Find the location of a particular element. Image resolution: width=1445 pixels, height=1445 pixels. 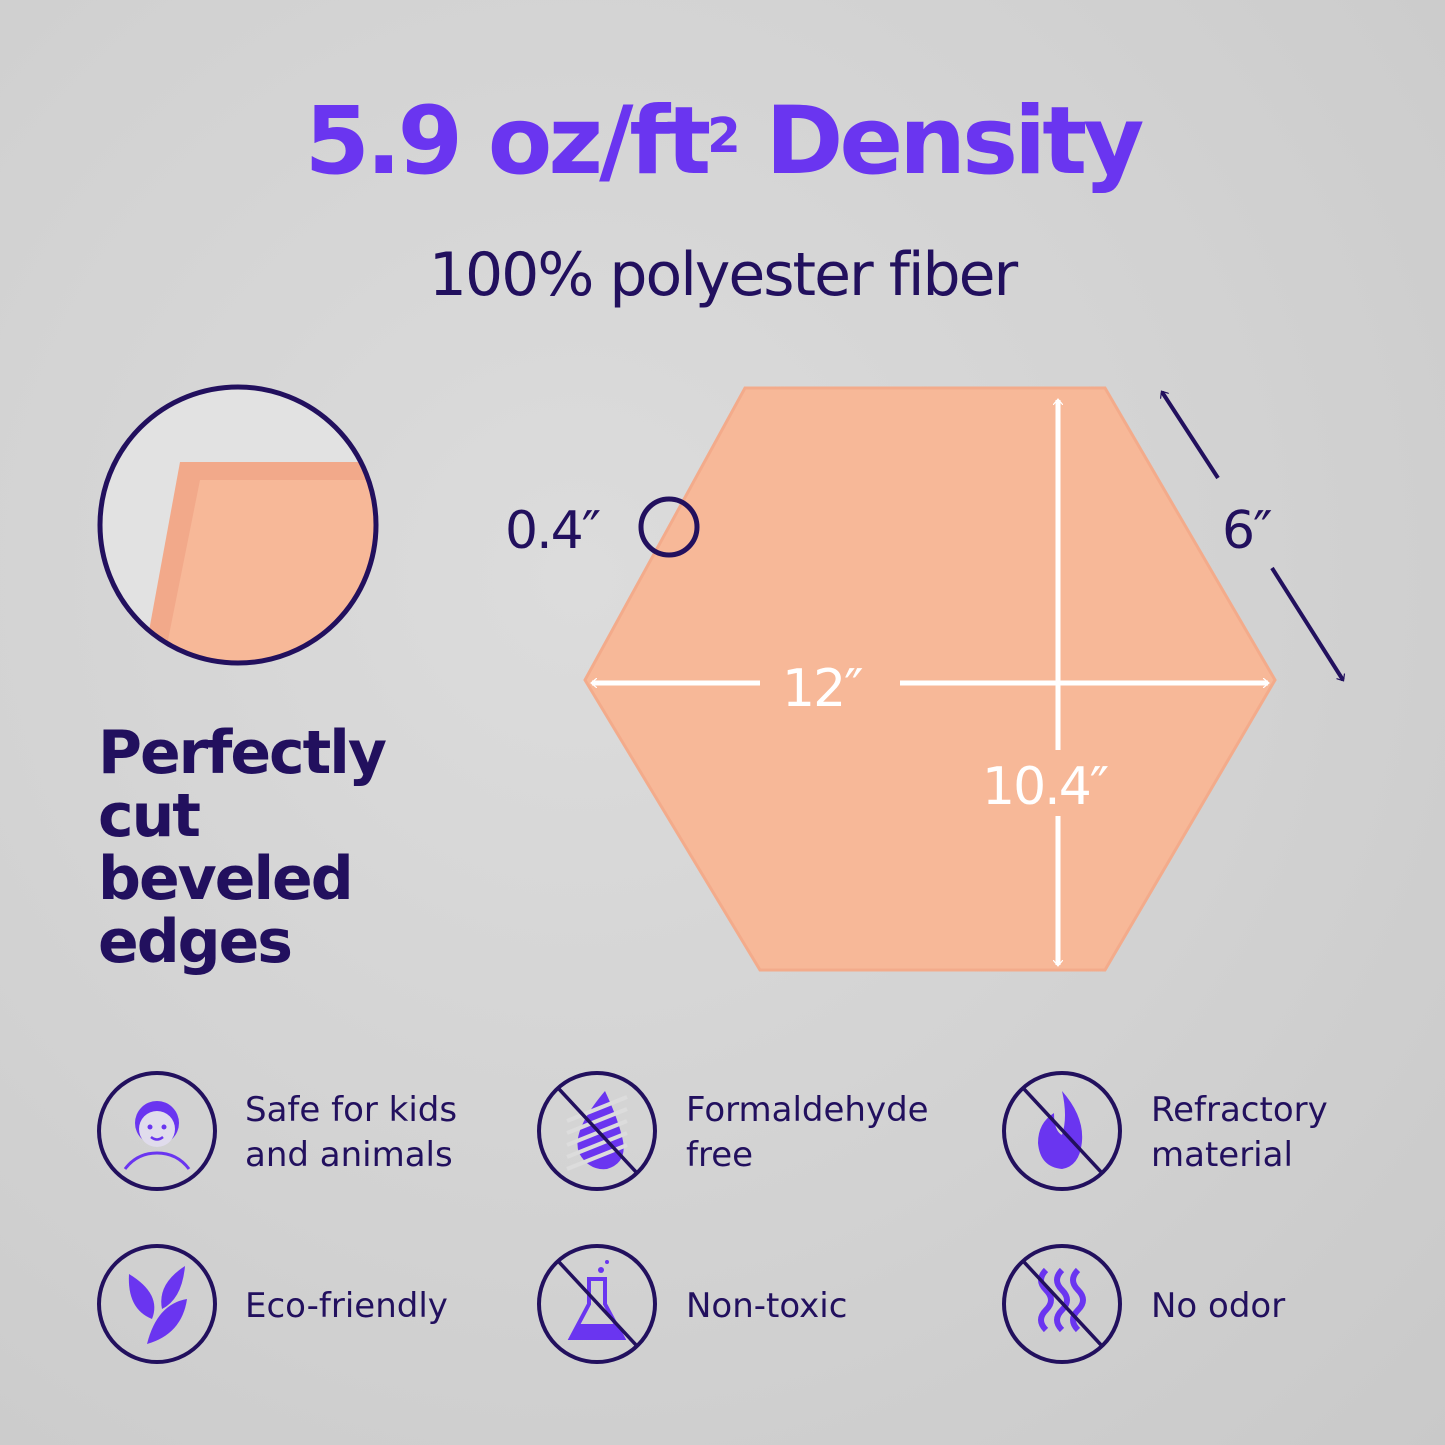

bevel-line: cut is located at coordinates (149, 816).